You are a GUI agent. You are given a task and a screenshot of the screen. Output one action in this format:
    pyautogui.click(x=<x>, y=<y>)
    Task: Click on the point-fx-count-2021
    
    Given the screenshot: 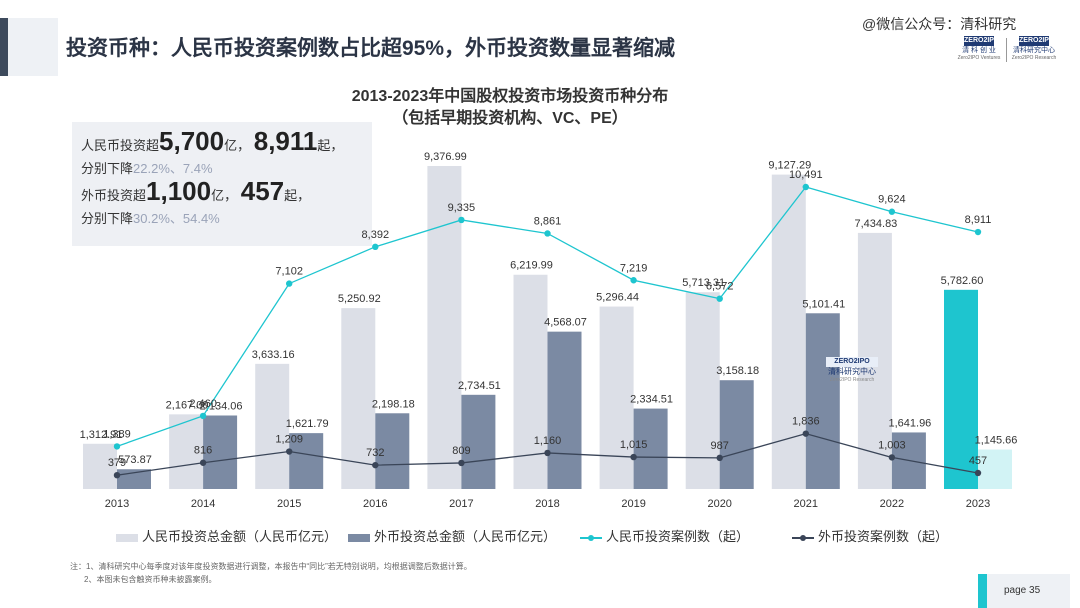 What is the action you would take?
    pyautogui.click(x=805, y=433)
    